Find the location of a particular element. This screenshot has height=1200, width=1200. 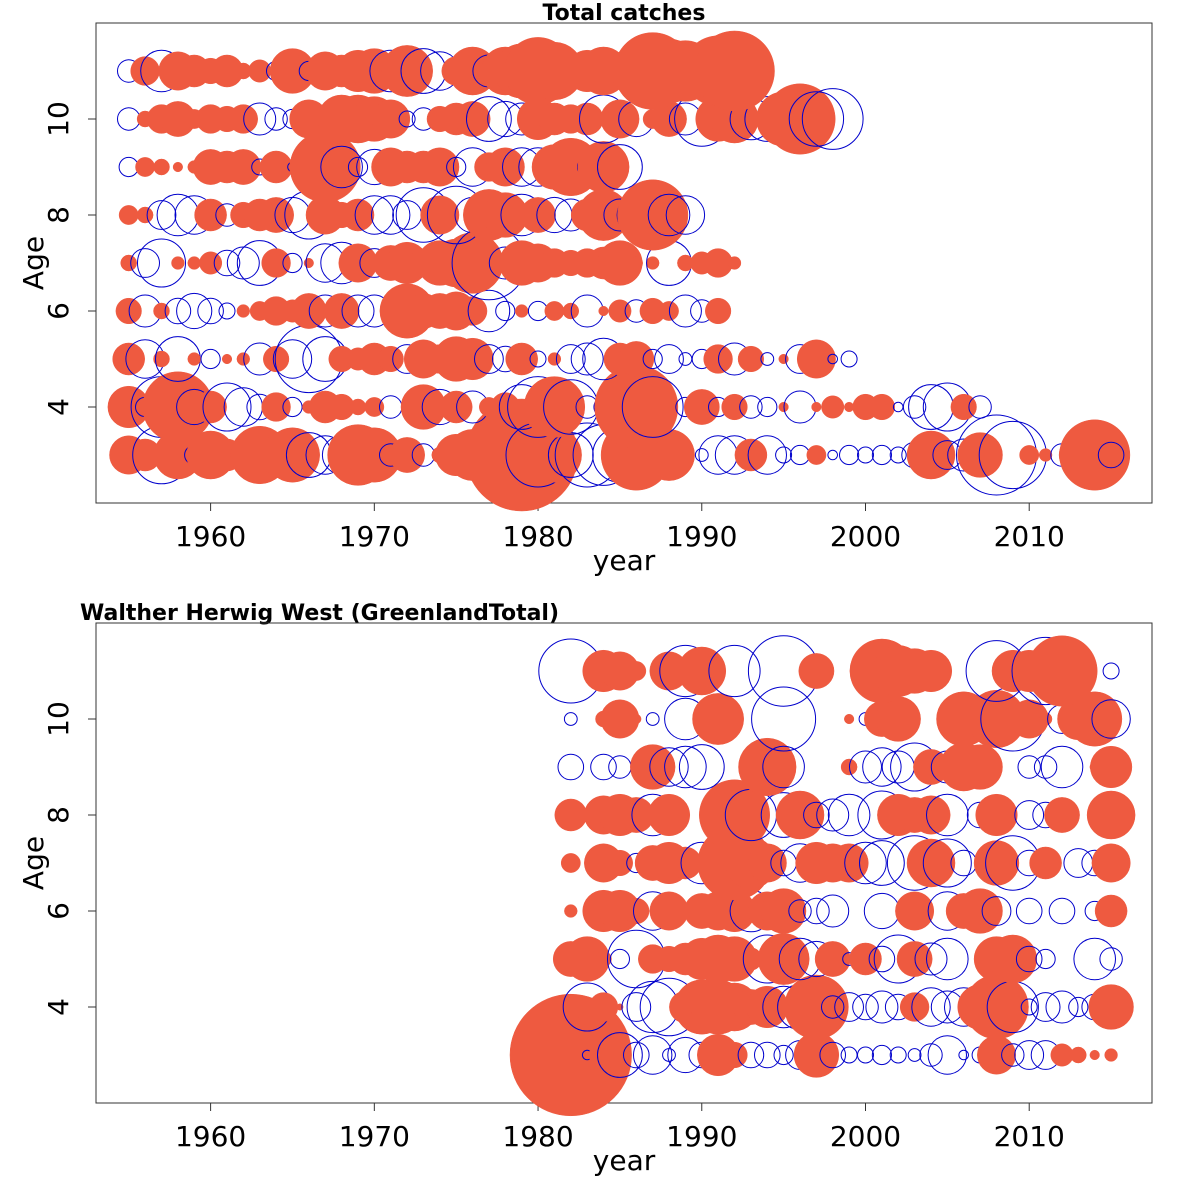

bubble-age11-2015 is located at coordinates (1111, 671).